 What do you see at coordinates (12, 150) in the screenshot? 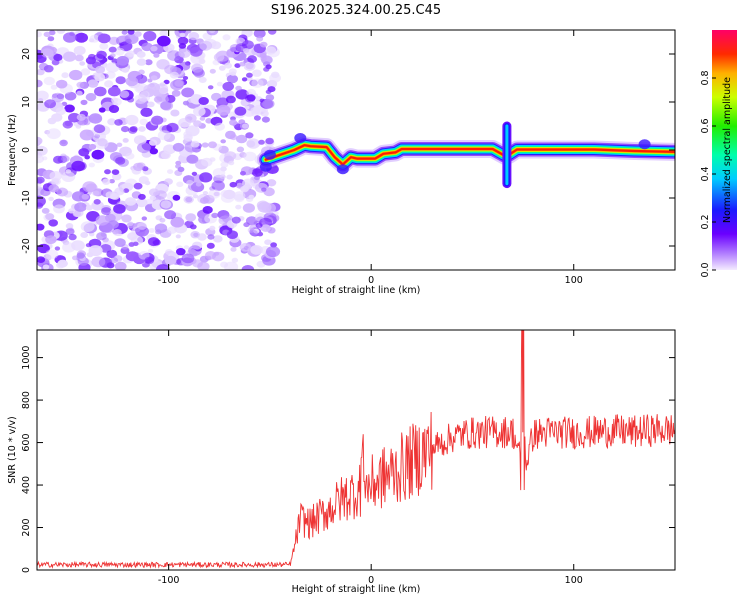
I see `spectrogram-ylabel: Frequency (Hz)` at bounding box center [12, 150].